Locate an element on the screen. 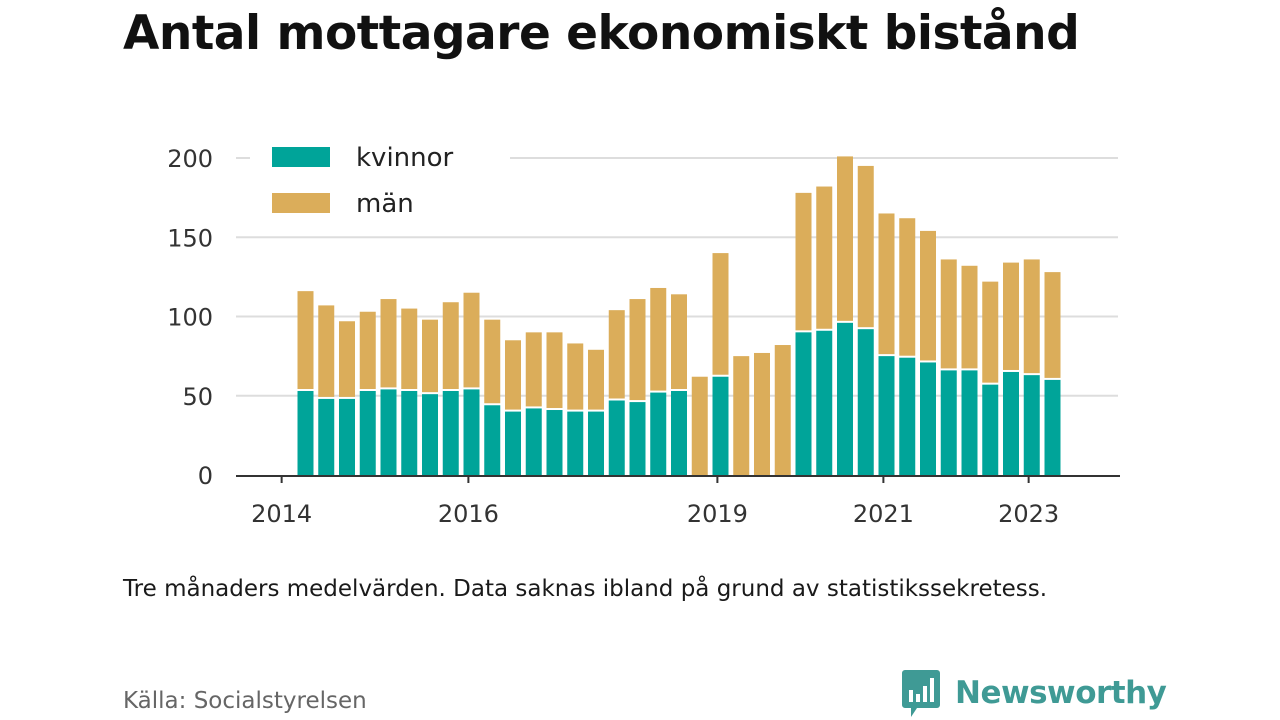 Image resolution: width=1280 pixels, height=720 pixels. brand-name: Newsworthy is located at coordinates (1061, 693).